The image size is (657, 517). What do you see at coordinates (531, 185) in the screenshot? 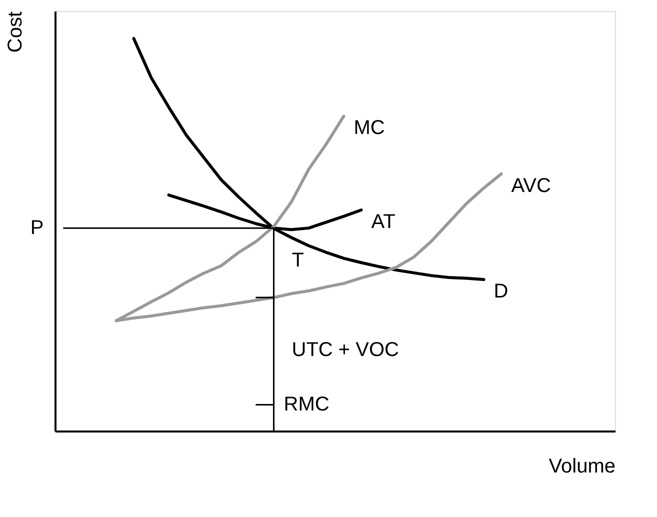
I see `series-label: AVC` at bounding box center [531, 185].